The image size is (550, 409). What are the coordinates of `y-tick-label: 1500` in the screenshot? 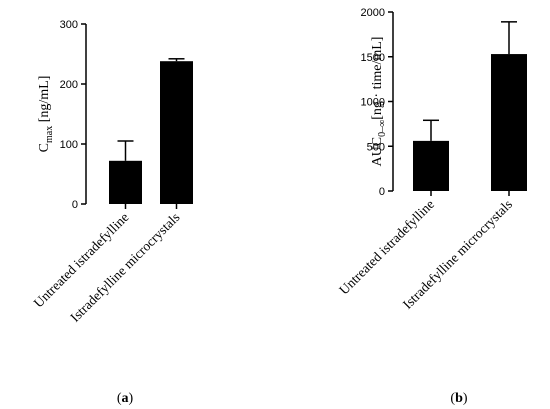 It's located at (373, 58).